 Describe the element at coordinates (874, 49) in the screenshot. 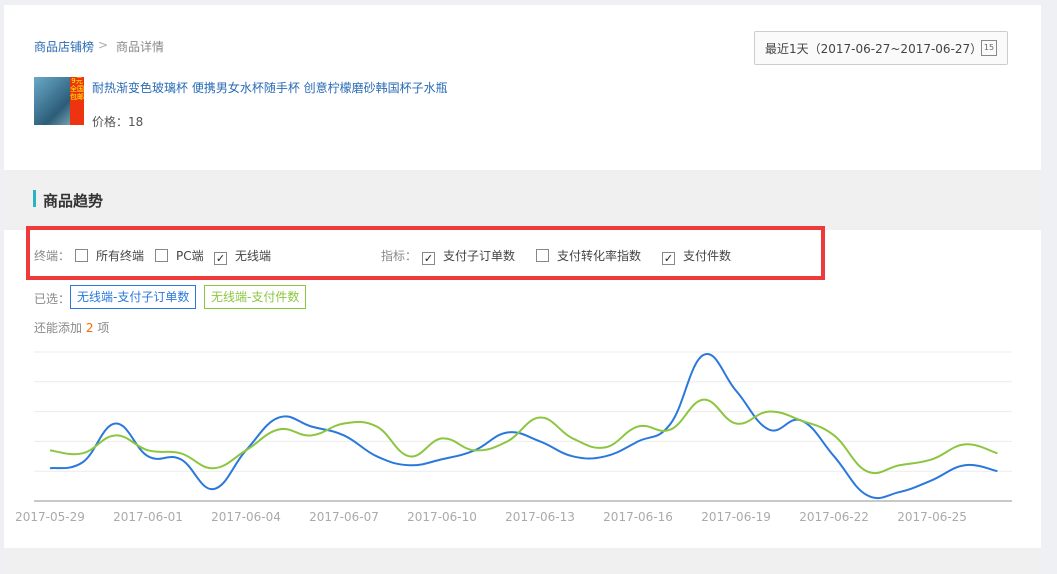

I see `date-range: 最近1天（2017-06-27~2017-06-27）` at that location.